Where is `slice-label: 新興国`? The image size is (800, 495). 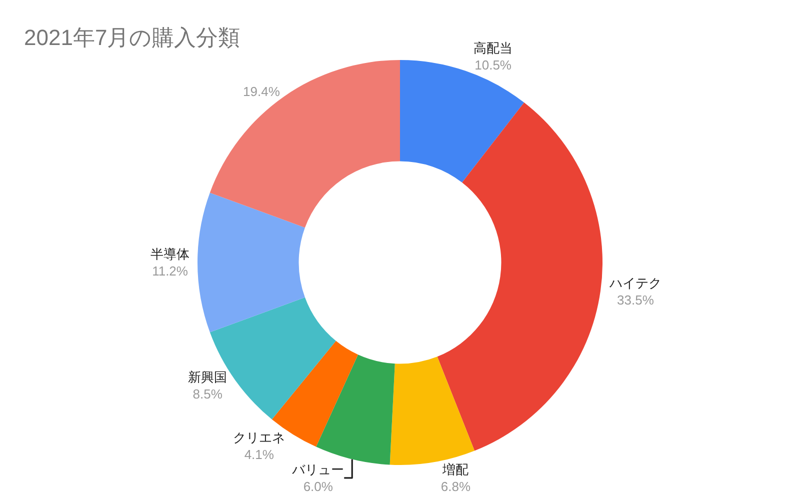 slice-label: 新興国 is located at coordinates (208, 376).